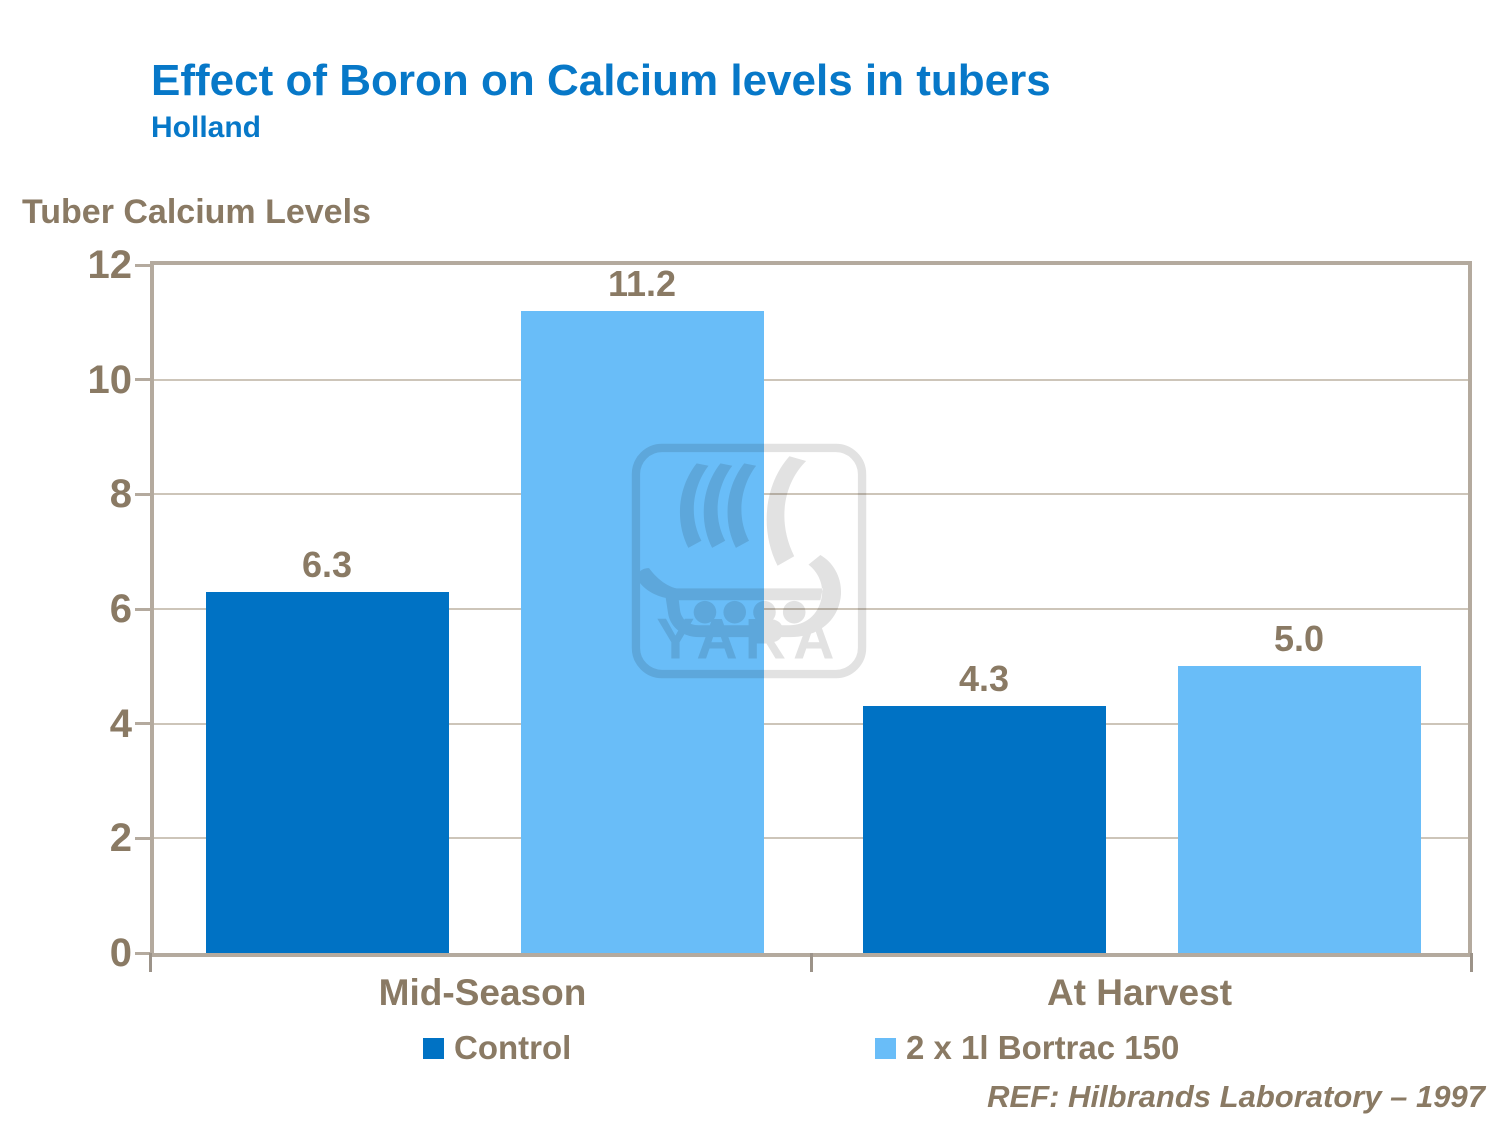 The image size is (1501, 1125). I want to click on y-axis-label-4: 4, so click(120, 723).